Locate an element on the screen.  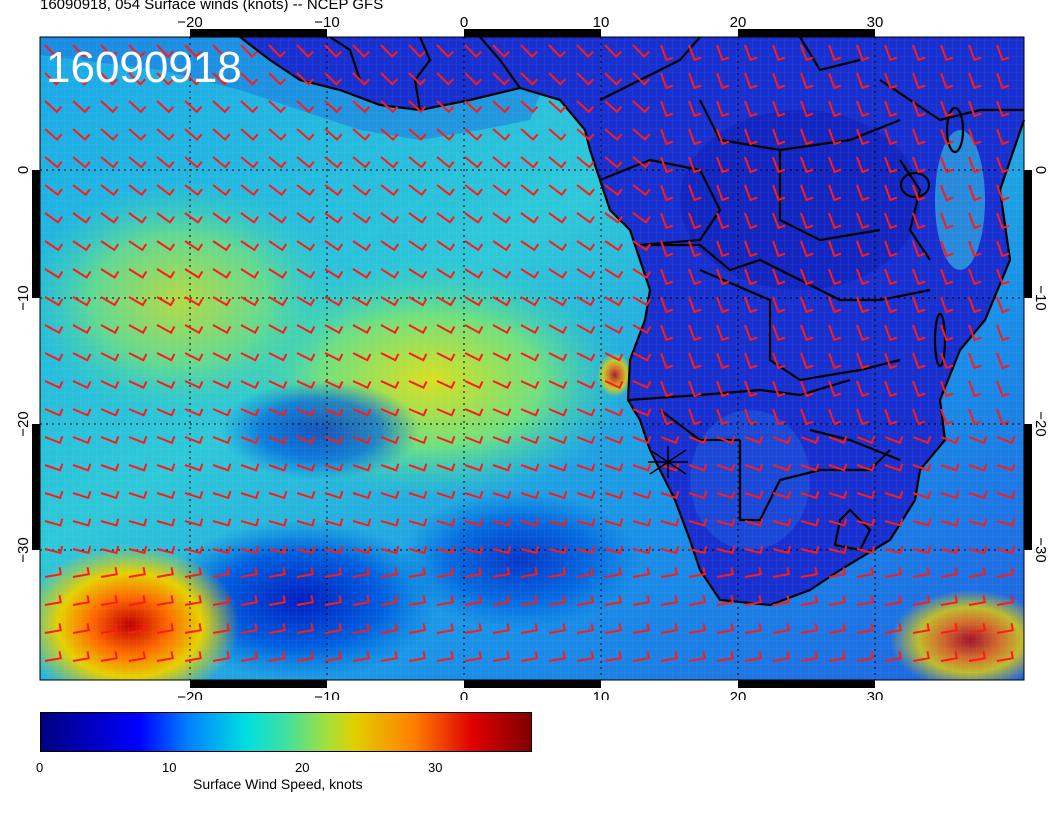
storm-marker is located at coordinates (668, 462).